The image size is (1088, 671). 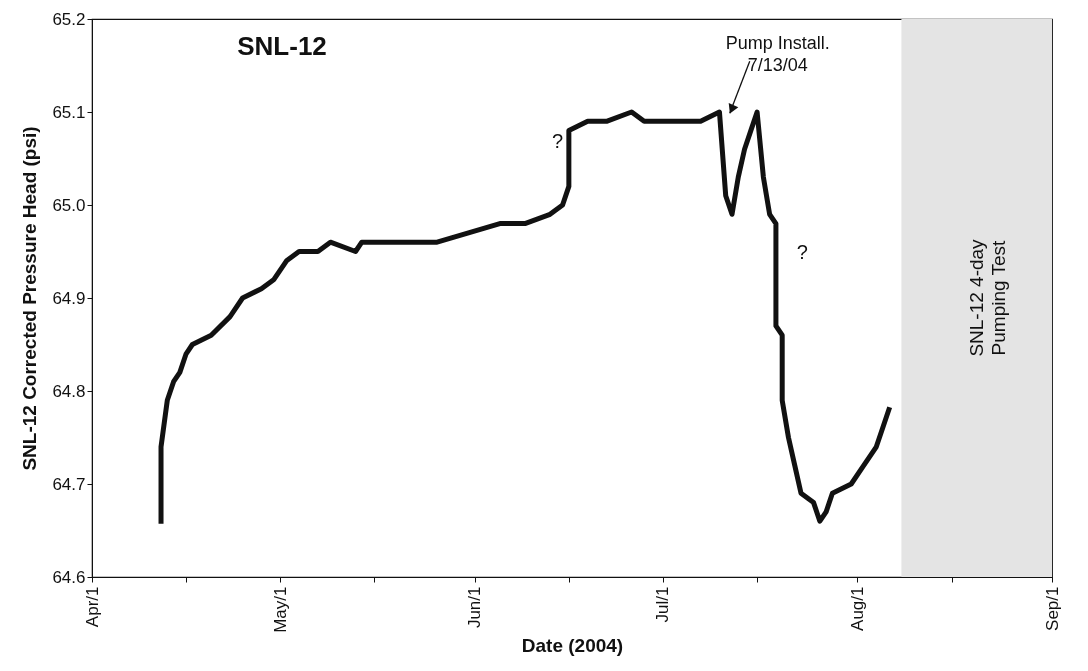 What do you see at coordinates (280, 609) in the screenshot?
I see `x-tick-label: May/1` at bounding box center [280, 609].